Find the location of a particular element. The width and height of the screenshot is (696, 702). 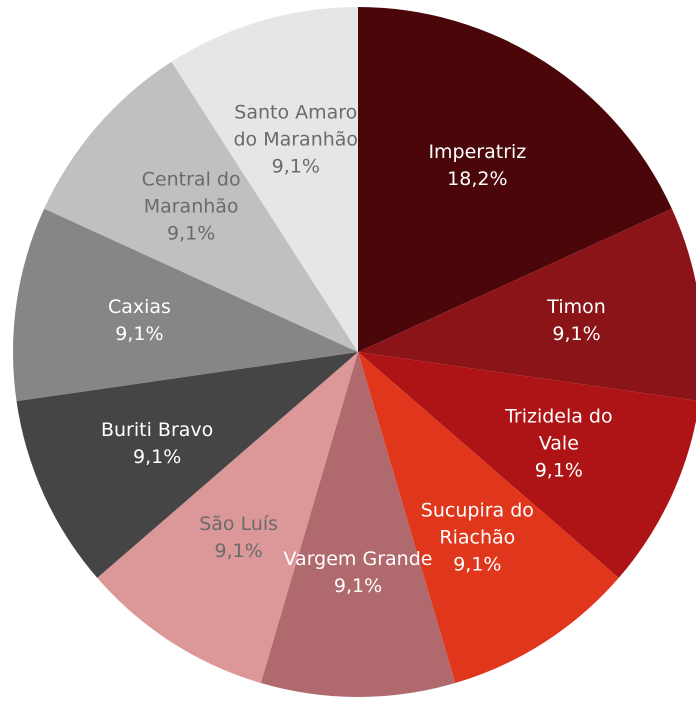

slice-label: Buriti Bravo 9,1% is located at coordinates (157, 444).